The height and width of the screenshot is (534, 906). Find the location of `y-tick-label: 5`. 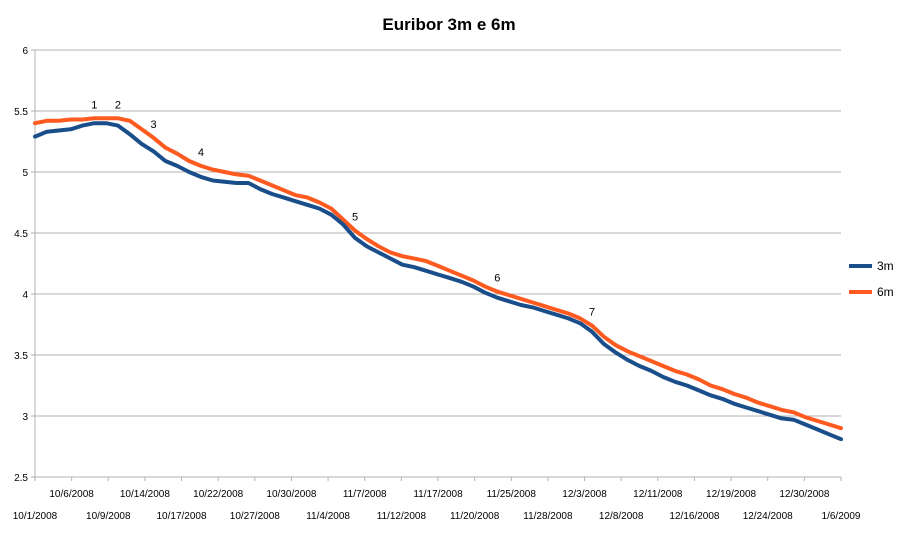

y-tick-label: 5 is located at coordinates (25, 173).